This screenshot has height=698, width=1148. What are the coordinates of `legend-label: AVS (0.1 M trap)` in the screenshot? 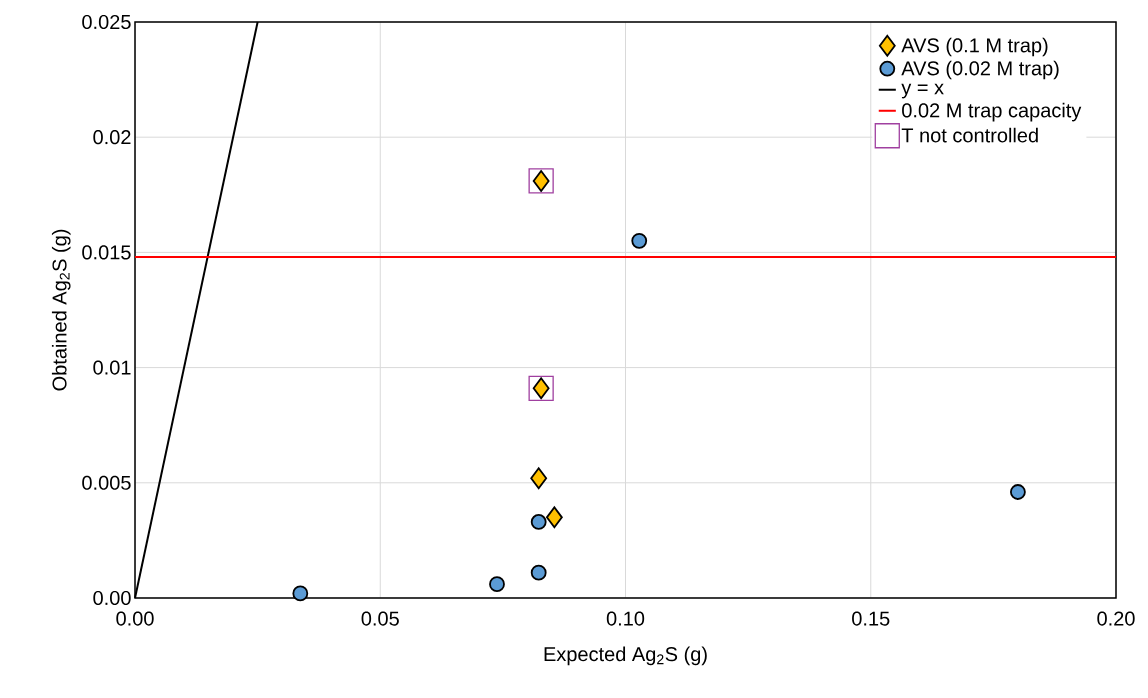 It's located at (974, 47).